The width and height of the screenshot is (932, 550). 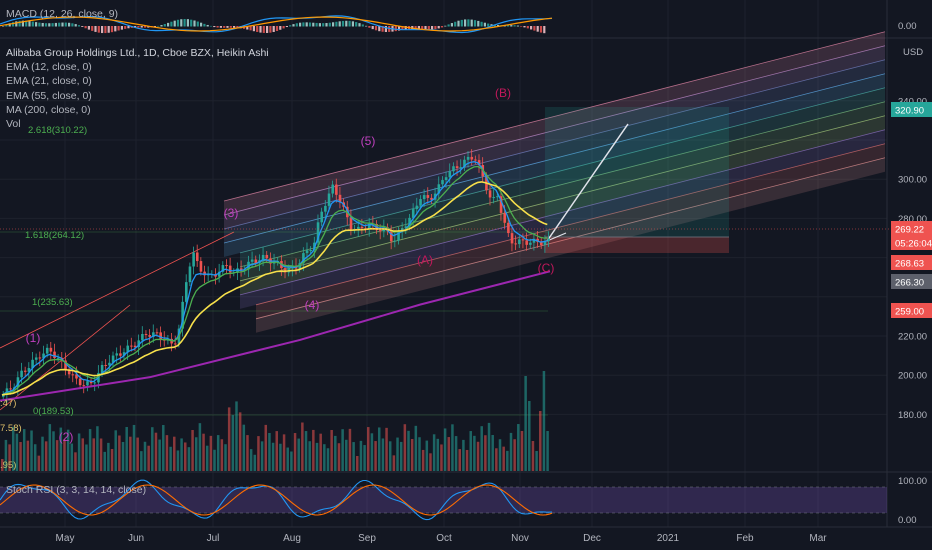 I want to click on wave-label: (3), so click(x=231, y=213).